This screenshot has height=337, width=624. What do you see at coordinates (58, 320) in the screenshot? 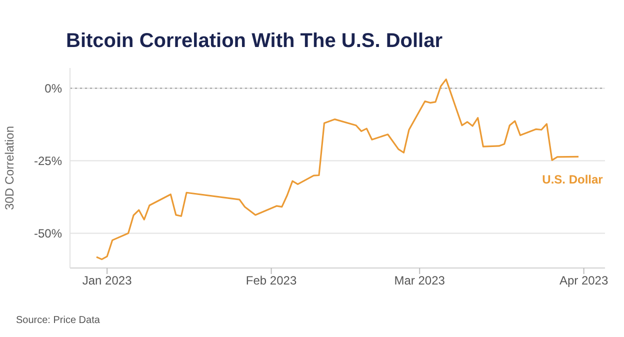
I see `source-note: Source: Price Data` at bounding box center [58, 320].